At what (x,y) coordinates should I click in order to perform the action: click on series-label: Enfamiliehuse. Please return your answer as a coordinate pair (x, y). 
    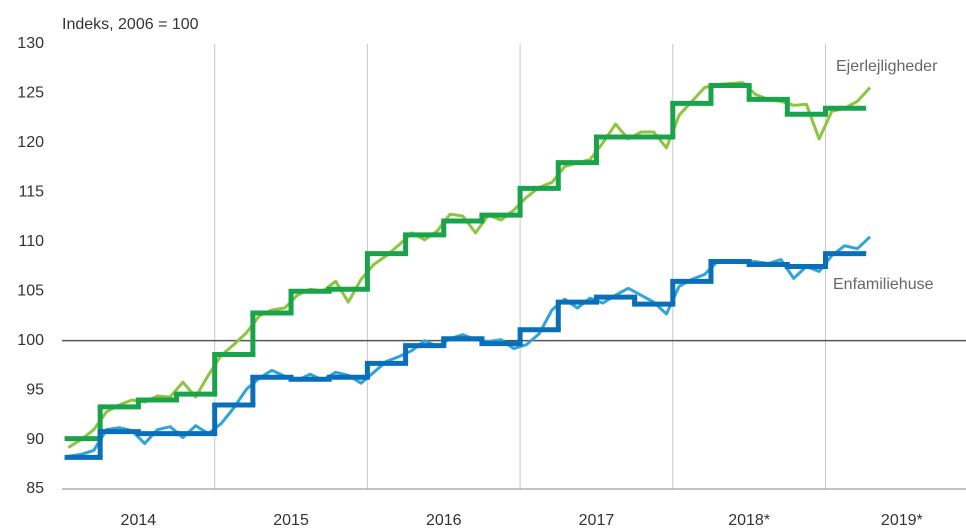
    Looking at the image, I should click on (883, 284).